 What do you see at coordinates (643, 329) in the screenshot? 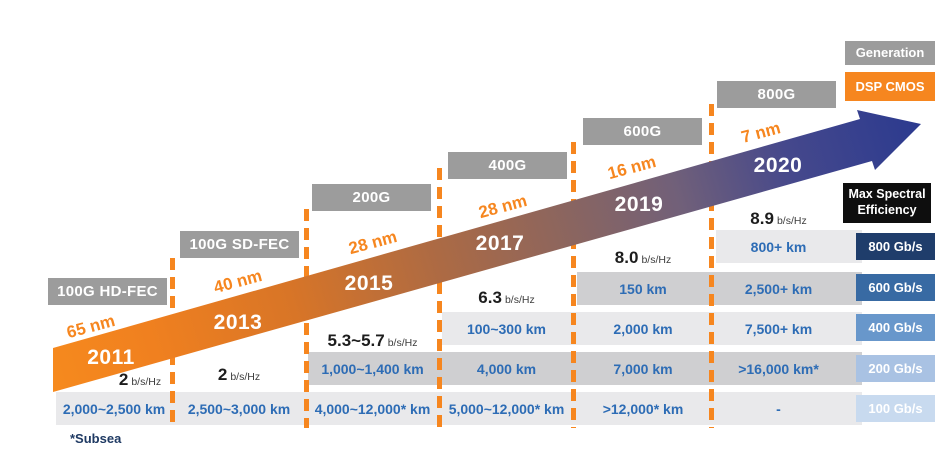
I see `reach-cell: 2,000 km` at bounding box center [643, 329].